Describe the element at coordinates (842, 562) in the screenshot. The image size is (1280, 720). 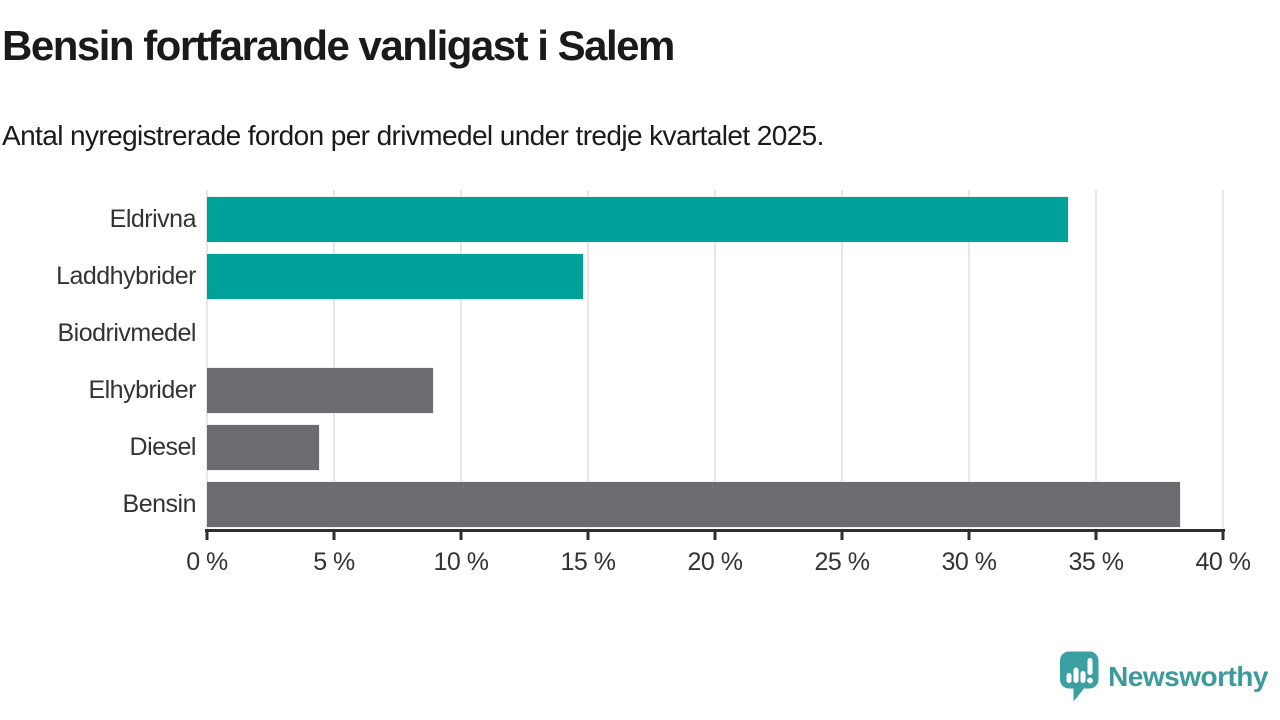
I see `x-tick-label: 25 %` at that location.